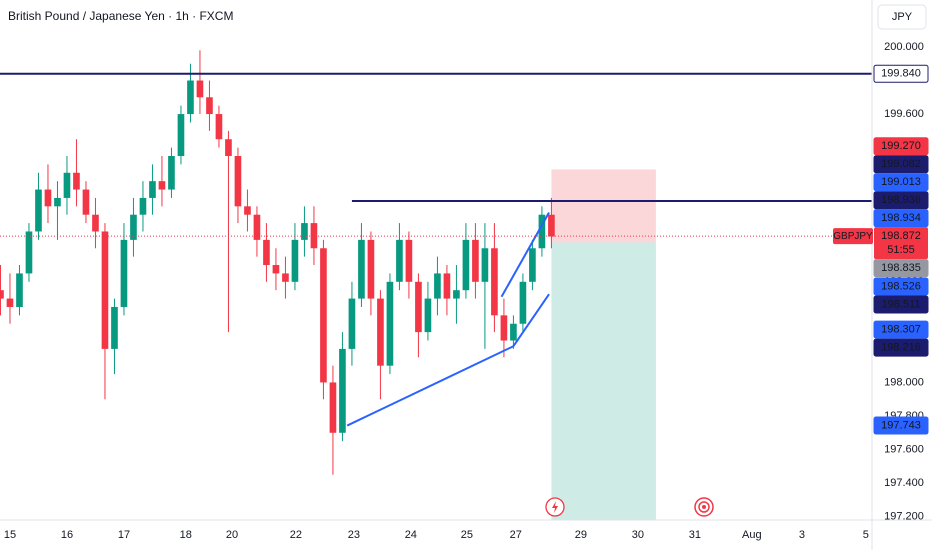 This screenshot has height=550, width=932. Describe the element at coordinates (901, 347) in the screenshot. I see `price-badge-label: 198.216` at that location.